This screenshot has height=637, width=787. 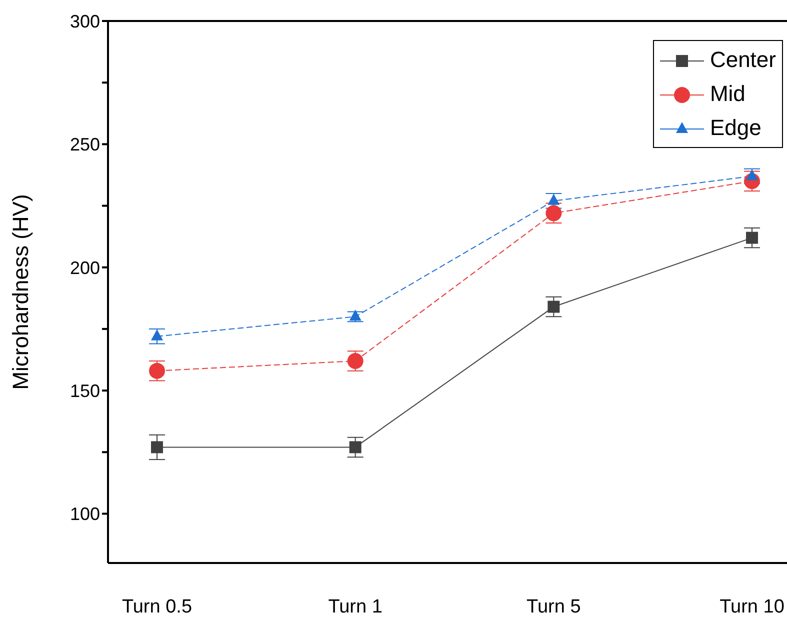 I want to click on y-tick-label: 100, so click(x=85, y=514).